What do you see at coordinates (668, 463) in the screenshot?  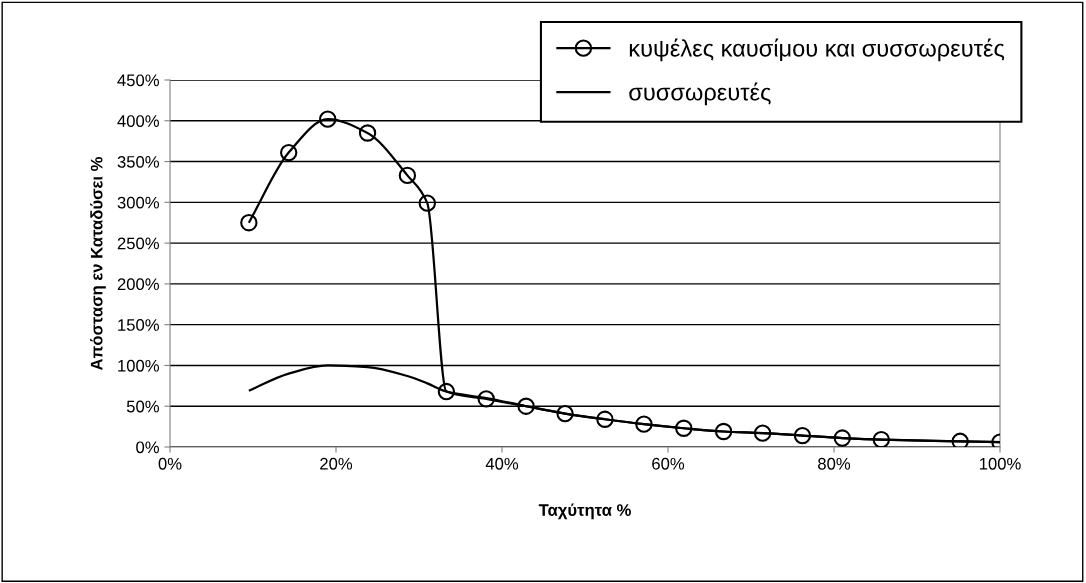 I see `x-tick-label: 60%` at bounding box center [668, 463].